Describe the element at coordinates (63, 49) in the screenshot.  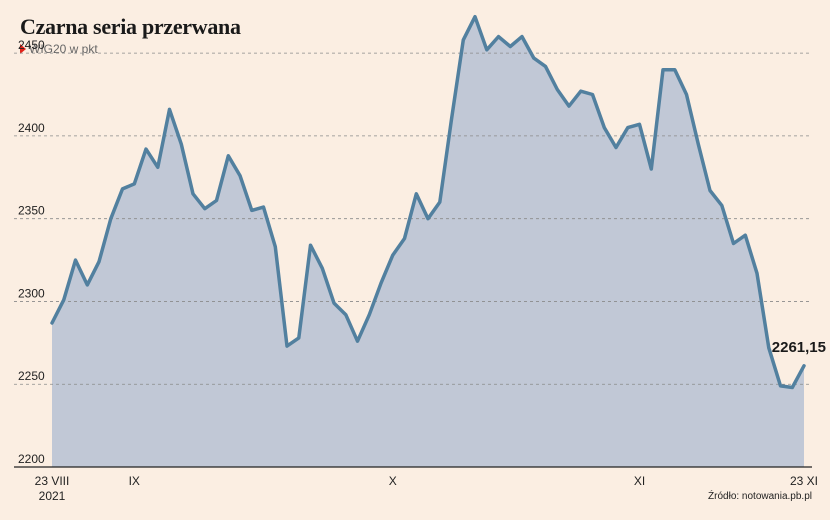
I see `subtitle-text: WIG20 w pkt` at that location.